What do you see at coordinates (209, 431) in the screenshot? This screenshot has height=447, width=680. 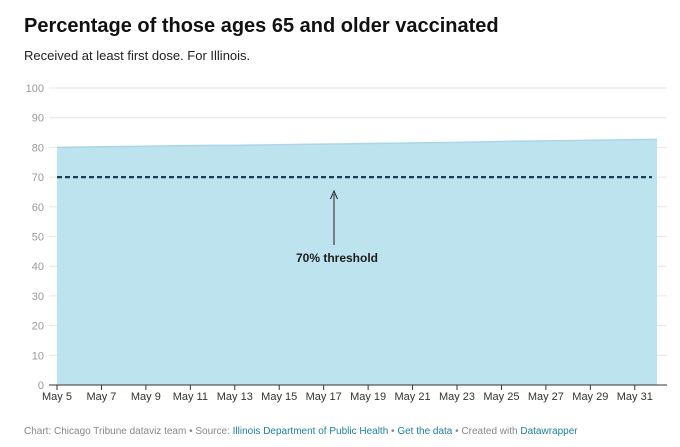 I see `footer-separator: • Source:` at bounding box center [209, 431].